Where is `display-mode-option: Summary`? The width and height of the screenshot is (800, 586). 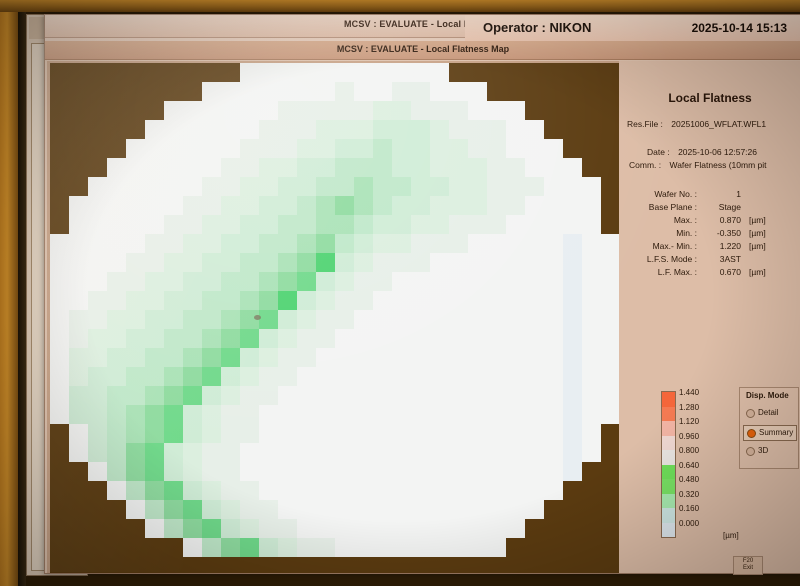 display-mode-option: Summary is located at coordinates (770, 433).